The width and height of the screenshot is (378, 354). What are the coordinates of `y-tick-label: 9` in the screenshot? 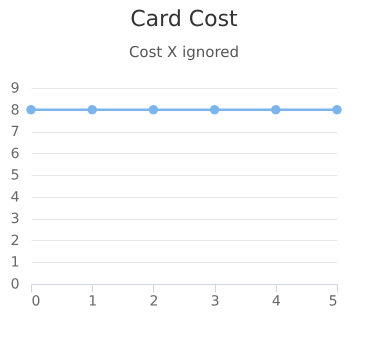 It's located at (15, 88).